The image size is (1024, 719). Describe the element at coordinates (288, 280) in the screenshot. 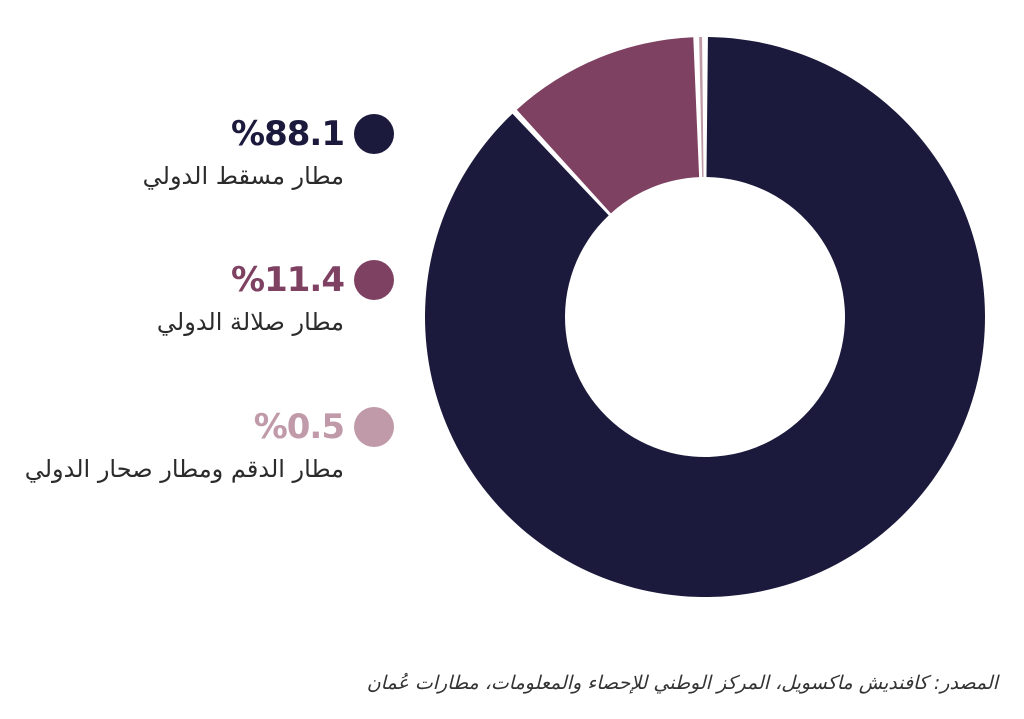

I see `legend-value-salalah: %11.4` at that location.